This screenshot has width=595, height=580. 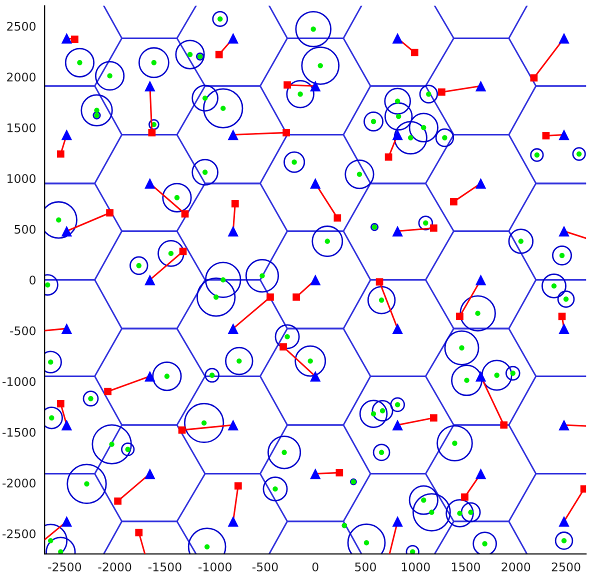 What do you see at coordinates (516, 567) in the screenshot?
I see `x-tick-label: 2000` at bounding box center [516, 567].